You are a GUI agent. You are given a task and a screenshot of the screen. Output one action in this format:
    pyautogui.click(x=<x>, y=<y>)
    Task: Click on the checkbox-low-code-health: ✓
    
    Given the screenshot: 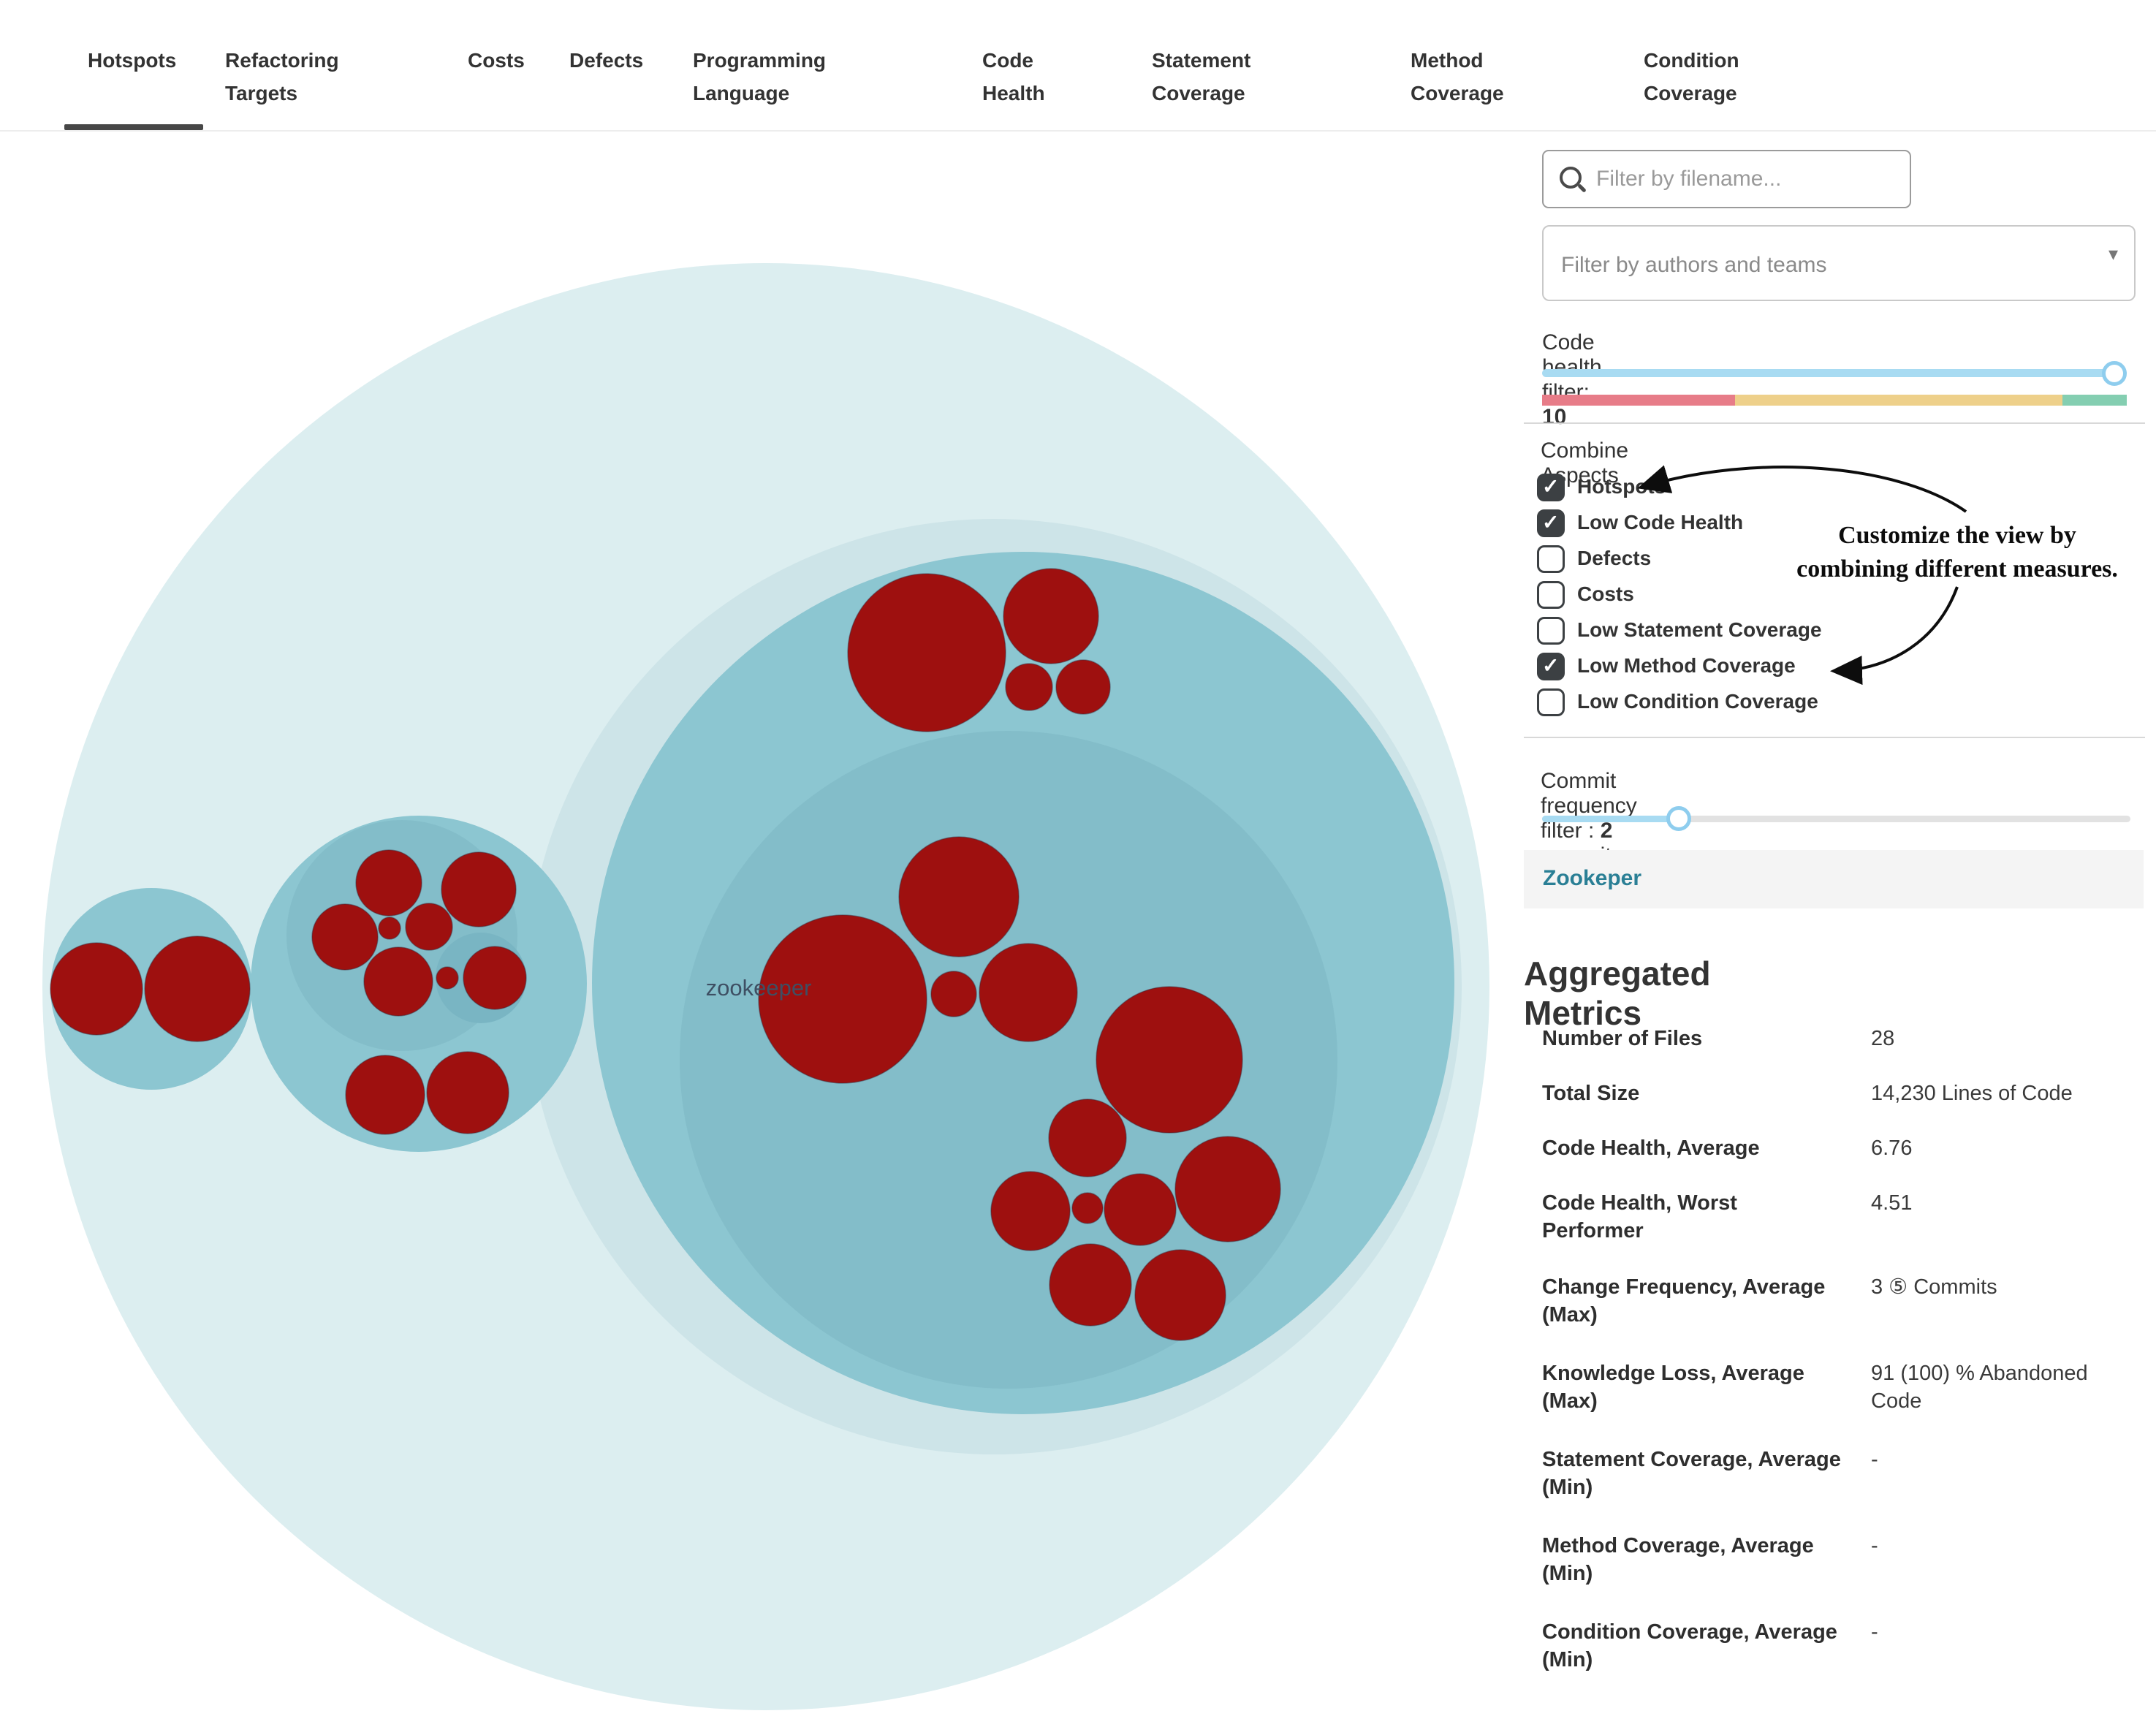 What is the action you would take?
    pyautogui.click(x=1551, y=523)
    